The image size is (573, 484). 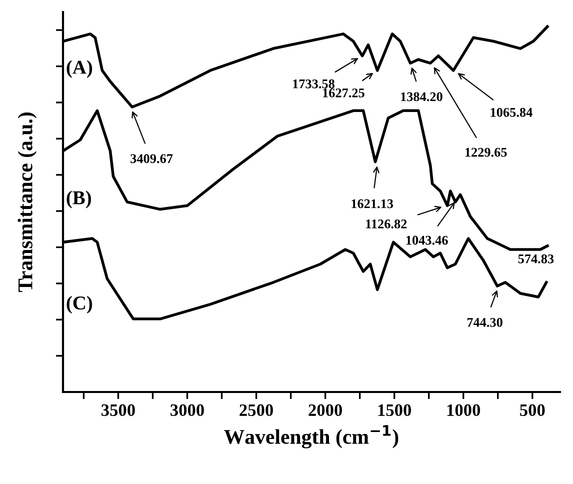 What do you see at coordinates (313, 83) in the screenshot?
I see `annotation: 1733.58` at bounding box center [313, 83].